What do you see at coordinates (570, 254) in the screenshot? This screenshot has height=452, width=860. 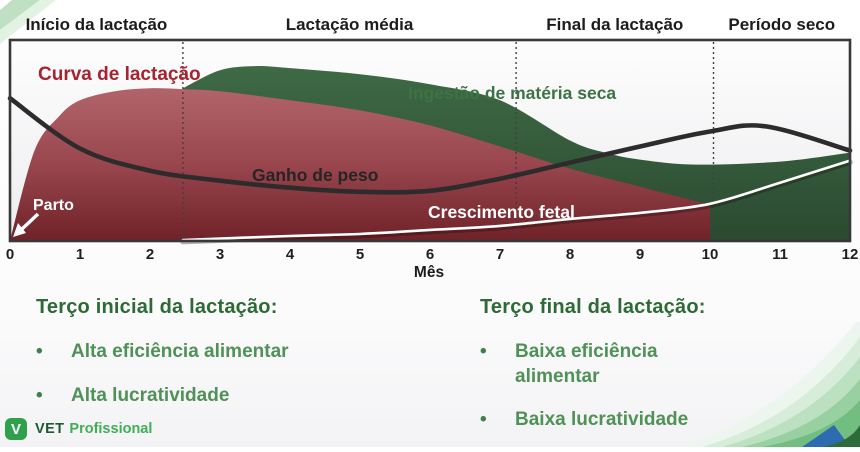 I see `x-tick-label: 8` at bounding box center [570, 254].